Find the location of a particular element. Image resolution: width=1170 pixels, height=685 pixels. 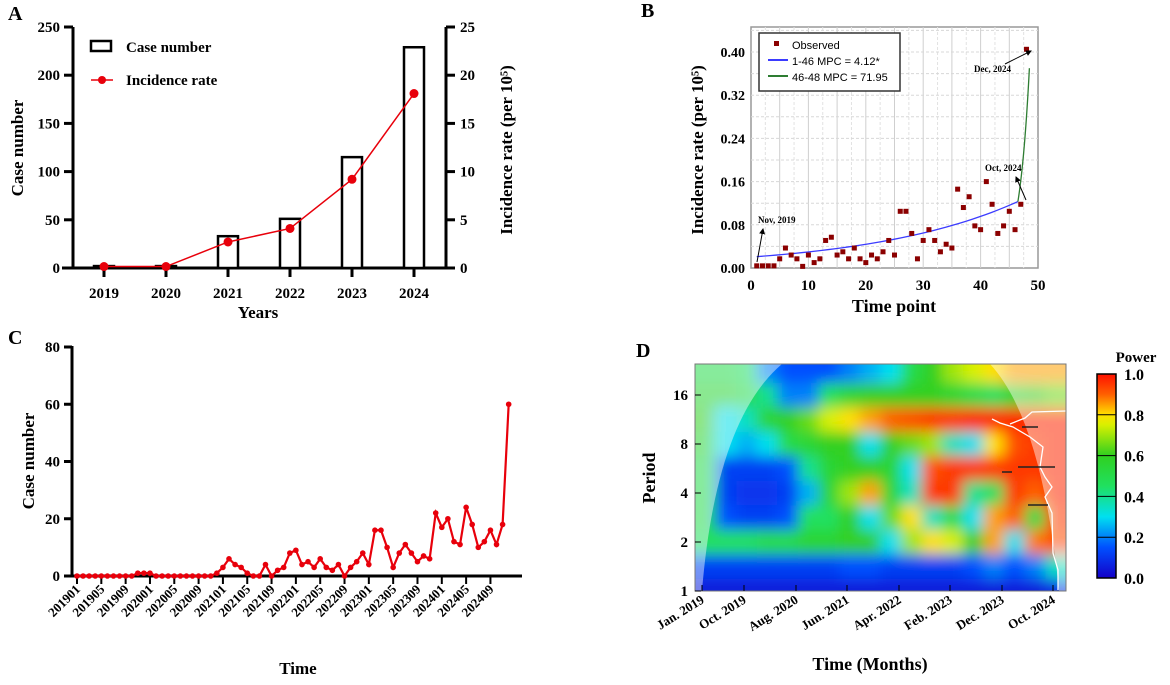

colorbar-tick-label: 0.4 is located at coordinates (1134, 497).